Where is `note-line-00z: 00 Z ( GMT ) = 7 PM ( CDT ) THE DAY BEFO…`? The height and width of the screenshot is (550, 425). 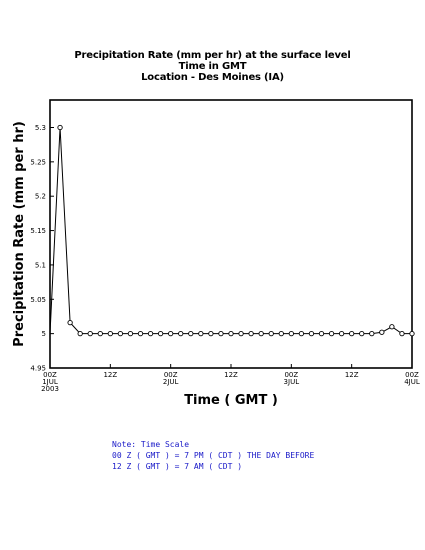
note-line-00z: 00 Z ( GMT ) = 7 PM ( CDT ) THE DAY BEFO… is located at coordinates (213, 455).